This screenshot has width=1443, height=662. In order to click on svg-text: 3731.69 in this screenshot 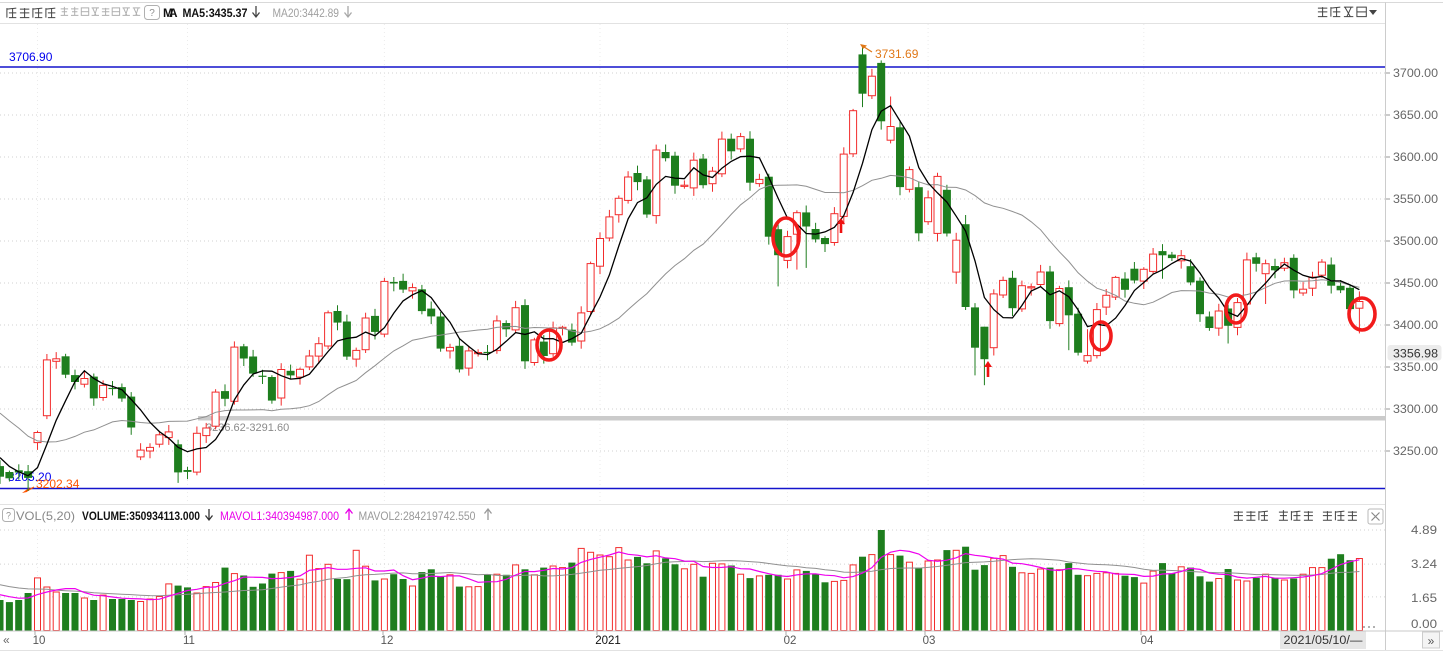, I will do `click(897, 54)`.